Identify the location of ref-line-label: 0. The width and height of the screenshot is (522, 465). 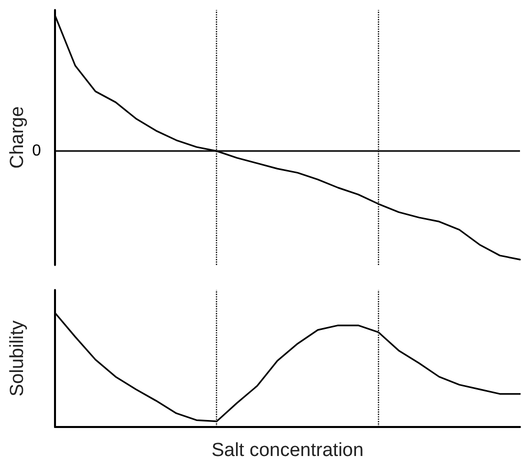
(37, 151).